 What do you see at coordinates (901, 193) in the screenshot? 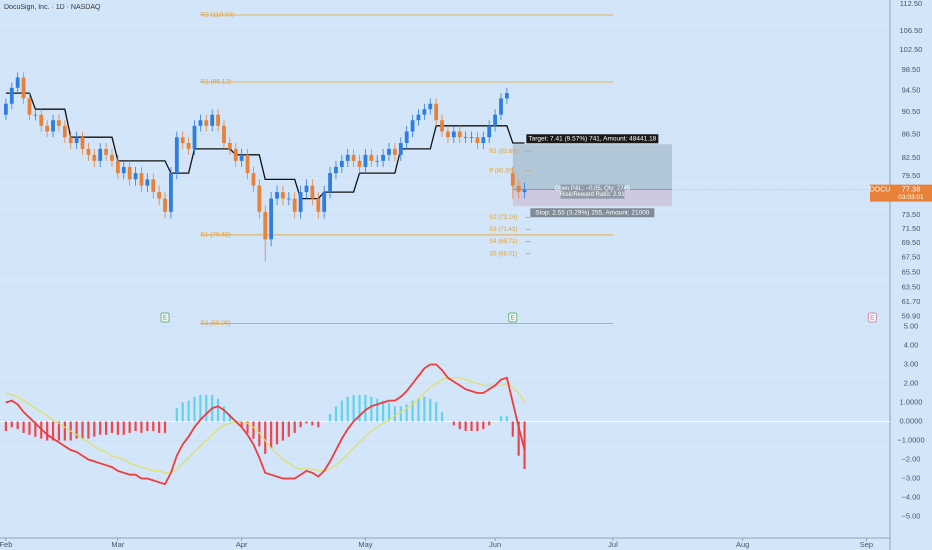
I see `price-tag` at bounding box center [901, 193].